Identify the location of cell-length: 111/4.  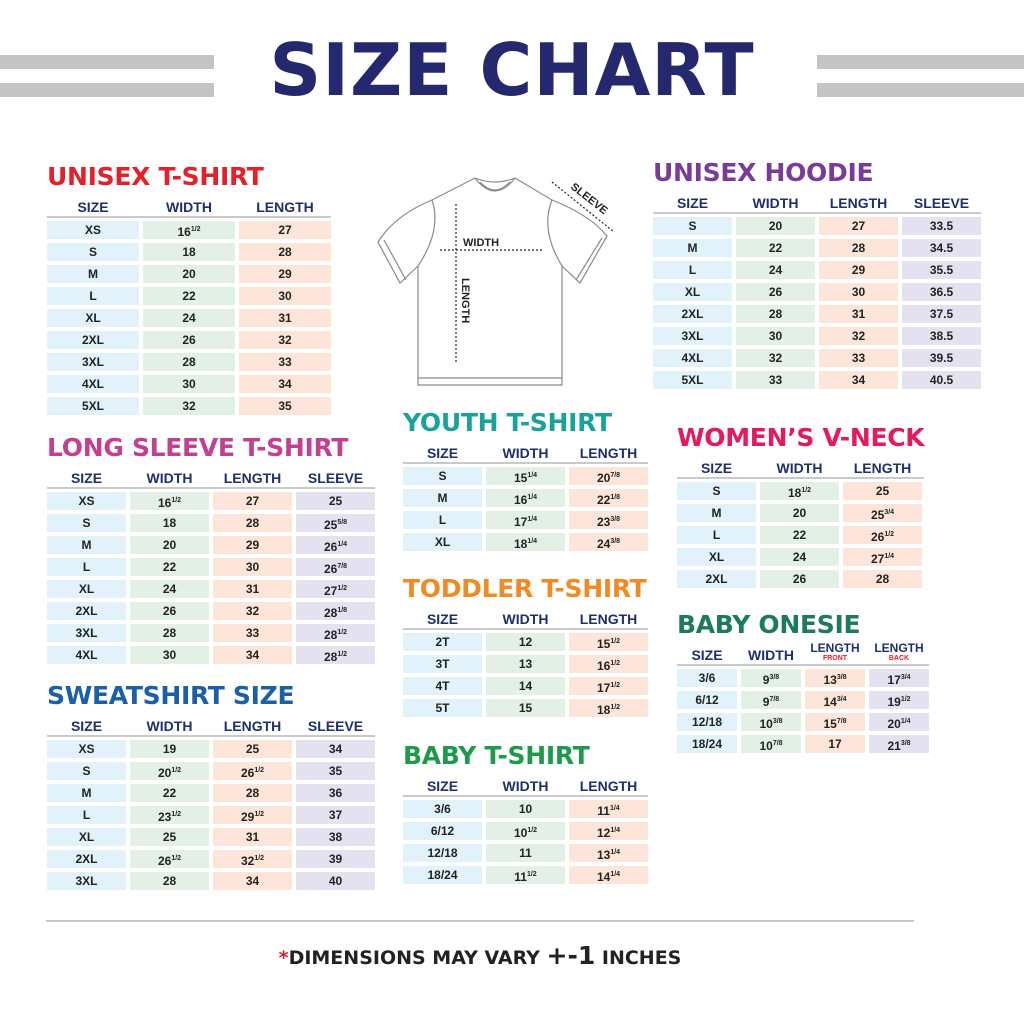
(608, 809).